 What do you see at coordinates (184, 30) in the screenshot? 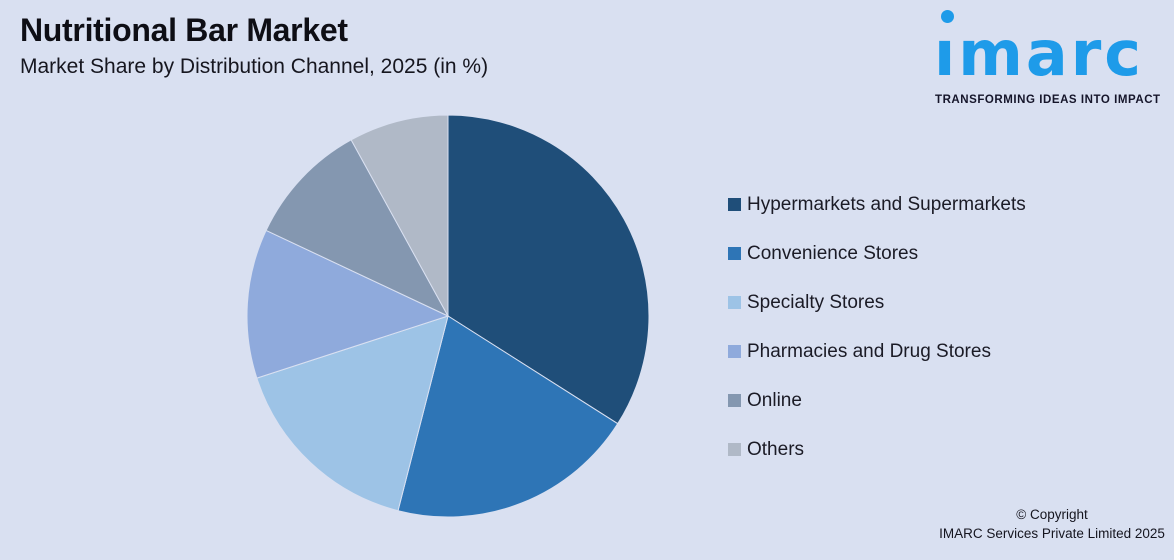
I see `page-title: Nutritional Bar Market` at bounding box center [184, 30].